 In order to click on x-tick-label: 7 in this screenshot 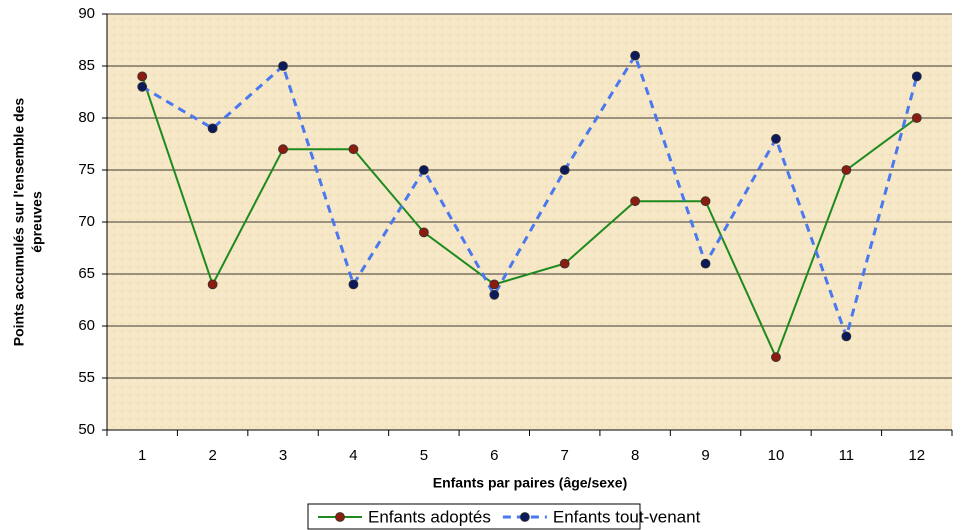, I will do `click(565, 455)`.